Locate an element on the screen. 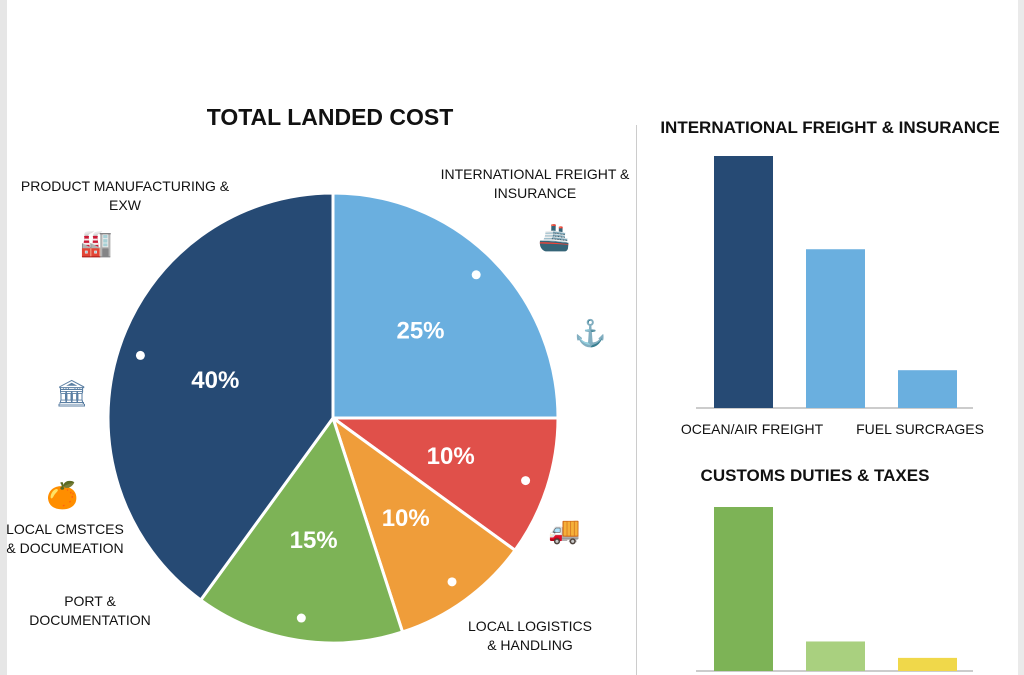 The height and width of the screenshot is (675, 1024). pie-value-label: 40% is located at coordinates (215, 380).